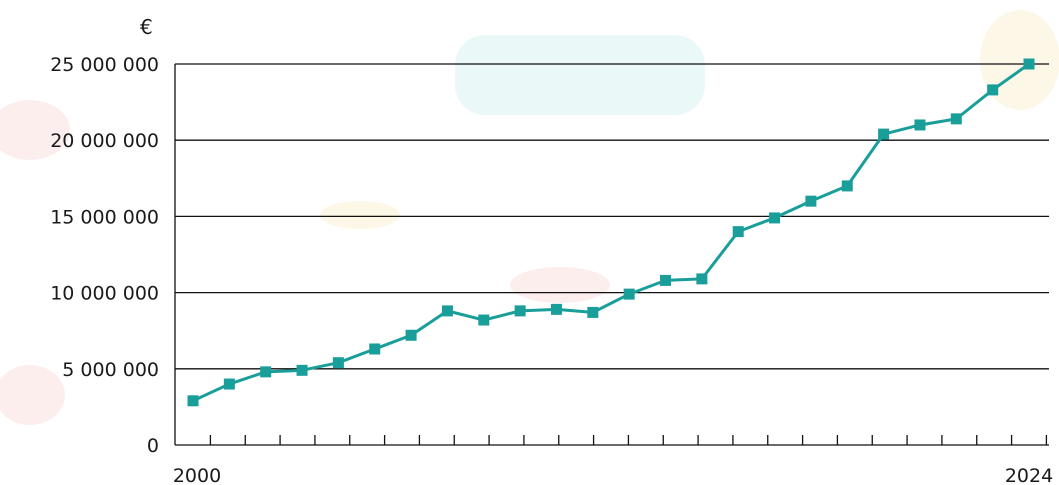 The image size is (1059, 485). What do you see at coordinates (104, 65) in the screenshot?
I see `y-tick-label: 25 000 000` at bounding box center [104, 65].